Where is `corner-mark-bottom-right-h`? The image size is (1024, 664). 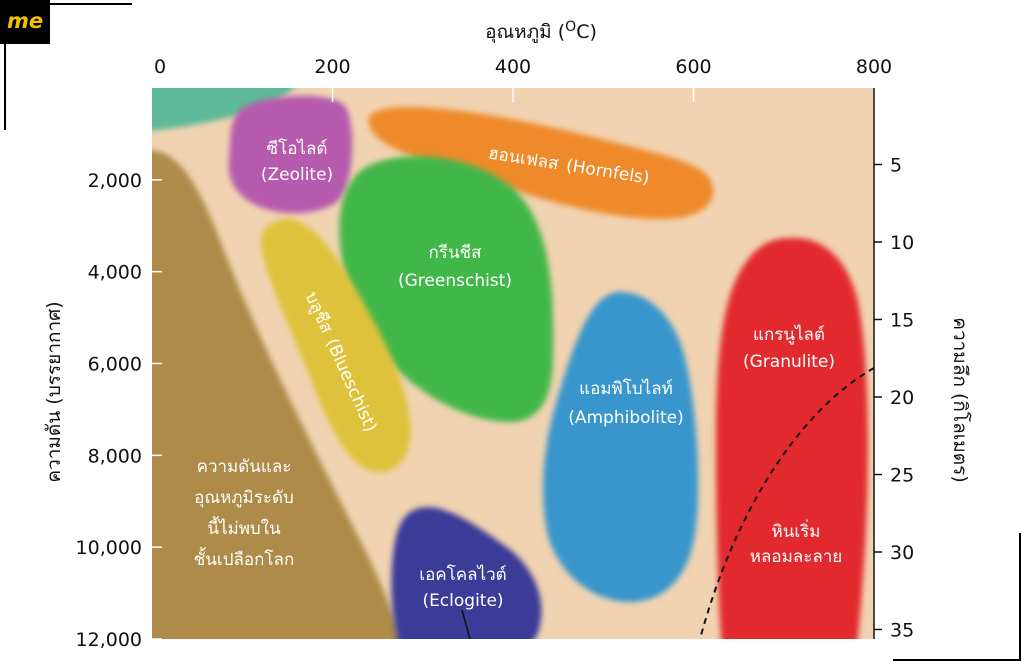
corner-mark-bottom-right-h is located at coordinates (957, 660).